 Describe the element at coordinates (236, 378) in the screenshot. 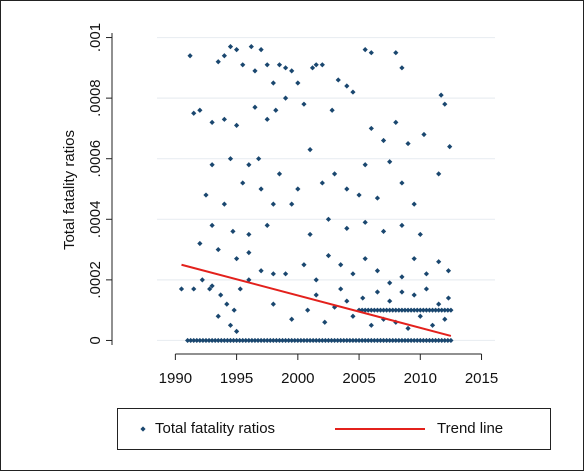

I see `x-tick-label: 1995` at that location.